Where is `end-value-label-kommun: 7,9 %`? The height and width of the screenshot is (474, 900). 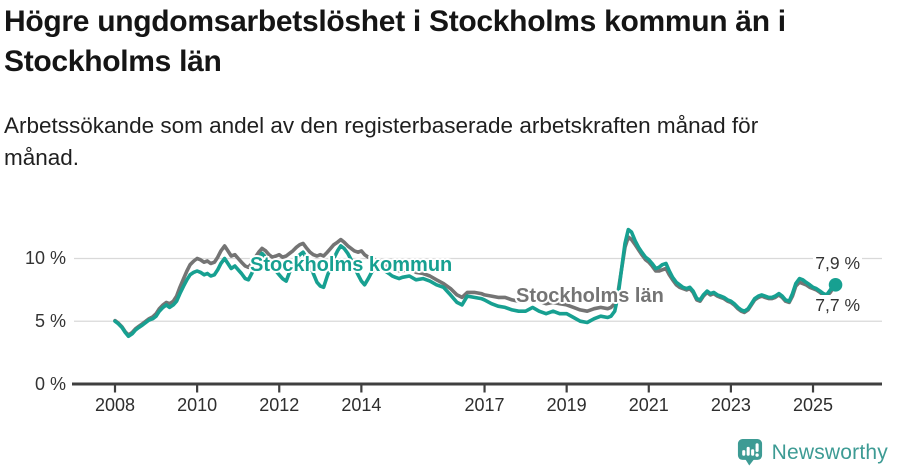 end-value-label-kommun: 7,9 % is located at coordinates (837, 263).